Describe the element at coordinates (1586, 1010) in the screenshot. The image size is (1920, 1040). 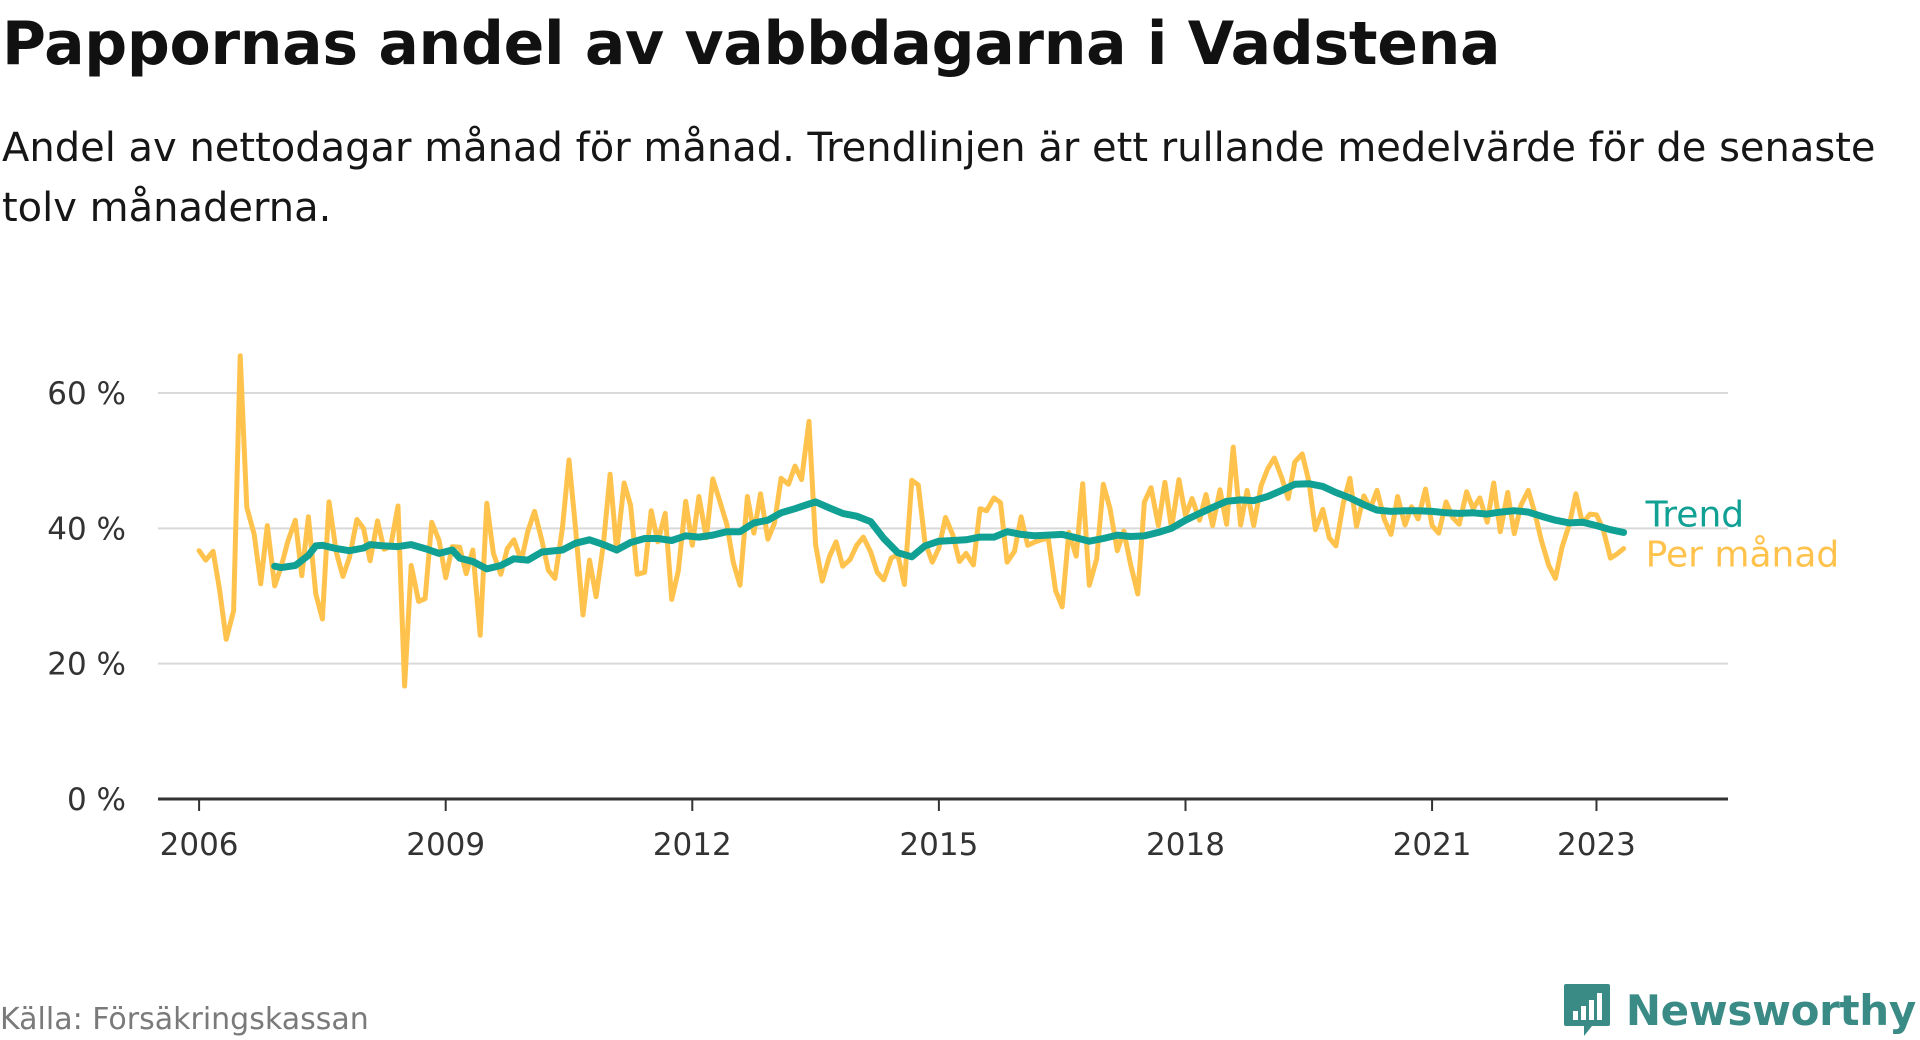
I see `newsworthy-bar-chart-icon` at that location.